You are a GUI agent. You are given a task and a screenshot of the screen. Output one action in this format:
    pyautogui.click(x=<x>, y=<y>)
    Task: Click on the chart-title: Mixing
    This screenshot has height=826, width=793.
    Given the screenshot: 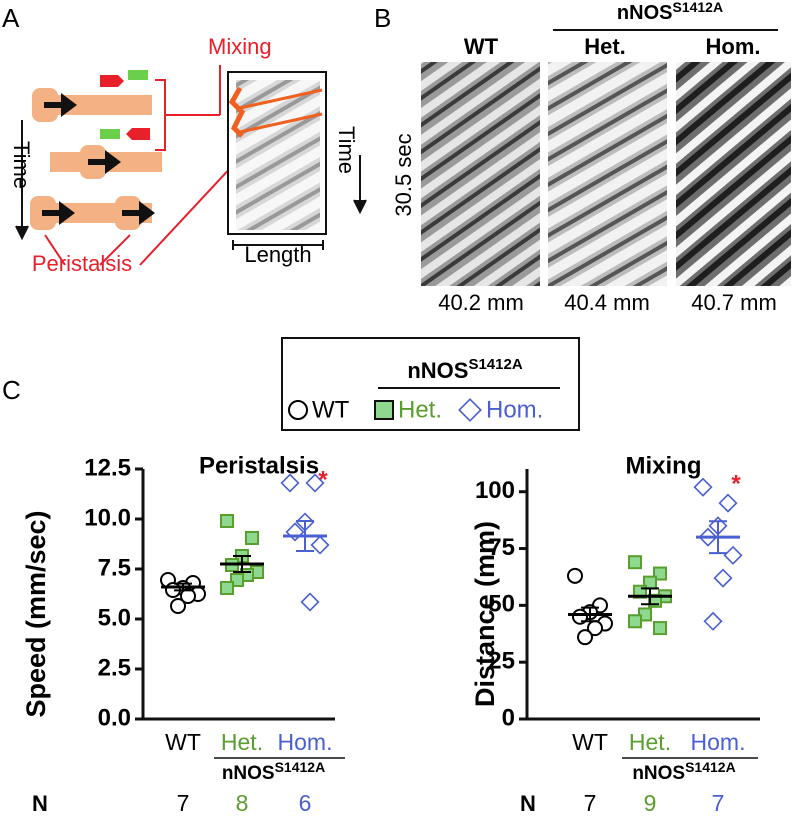 What is the action you would take?
    pyautogui.click(x=664, y=465)
    